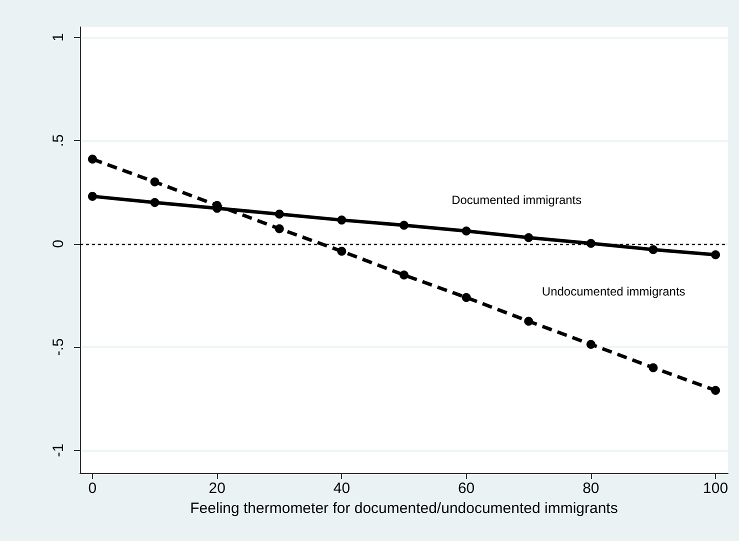 The height and width of the screenshot is (541, 739). What do you see at coordinates (58, 37) in the screenshot?
I see `y-tick-label: 1` at bounding box center [58, 37].